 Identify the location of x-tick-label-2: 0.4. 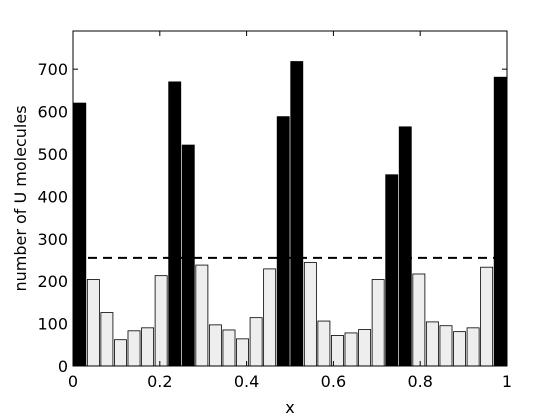
(246, 381).